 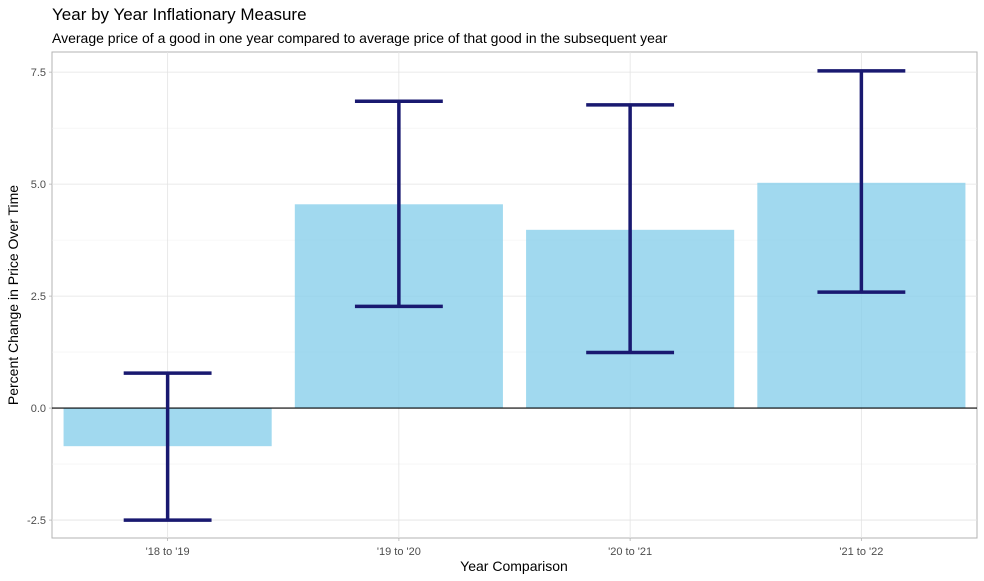 I want to click on y-tick-label: 2.5, so click(x=38, y=297).